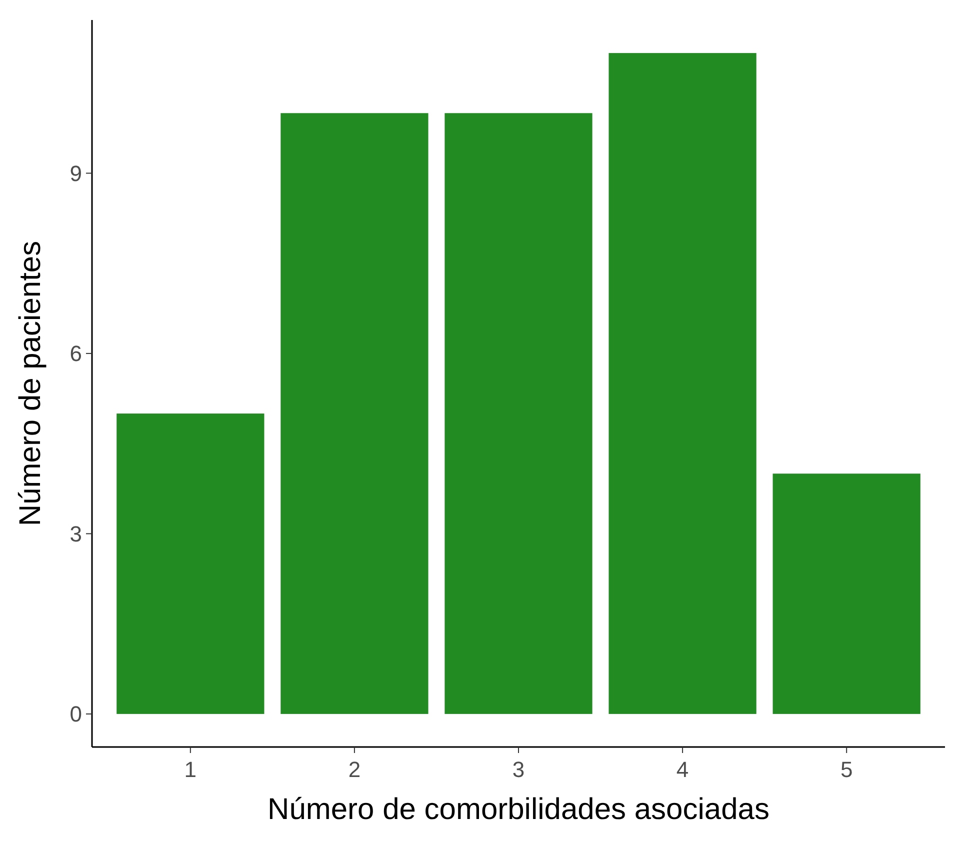 This screenshot has width=965, height=845. What do you see at coordinates (518, 769) in the screenshot?
I see `x-tick-label: 3` at bounding box center [518, 769].